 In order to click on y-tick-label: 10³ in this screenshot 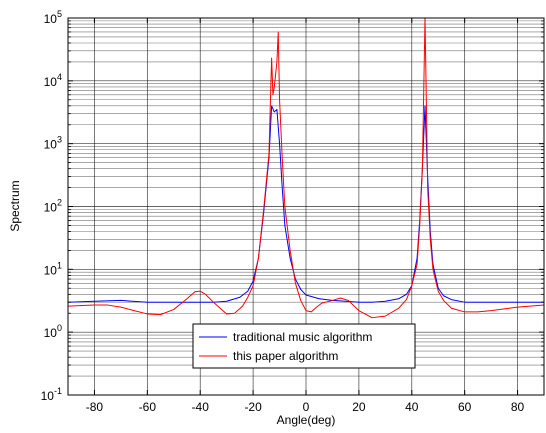, I will do `click(53, 143)`.